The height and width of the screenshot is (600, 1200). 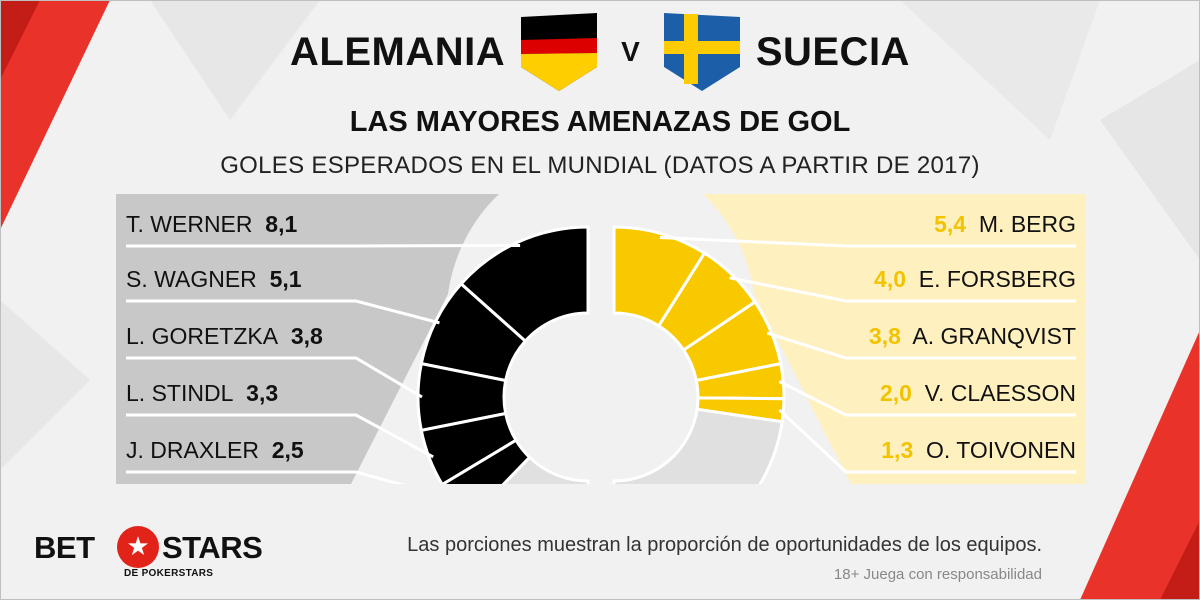 I want to click on betstars-logo: BET ★ STARS DE POKERSTARS, so click(x=148, y=555).